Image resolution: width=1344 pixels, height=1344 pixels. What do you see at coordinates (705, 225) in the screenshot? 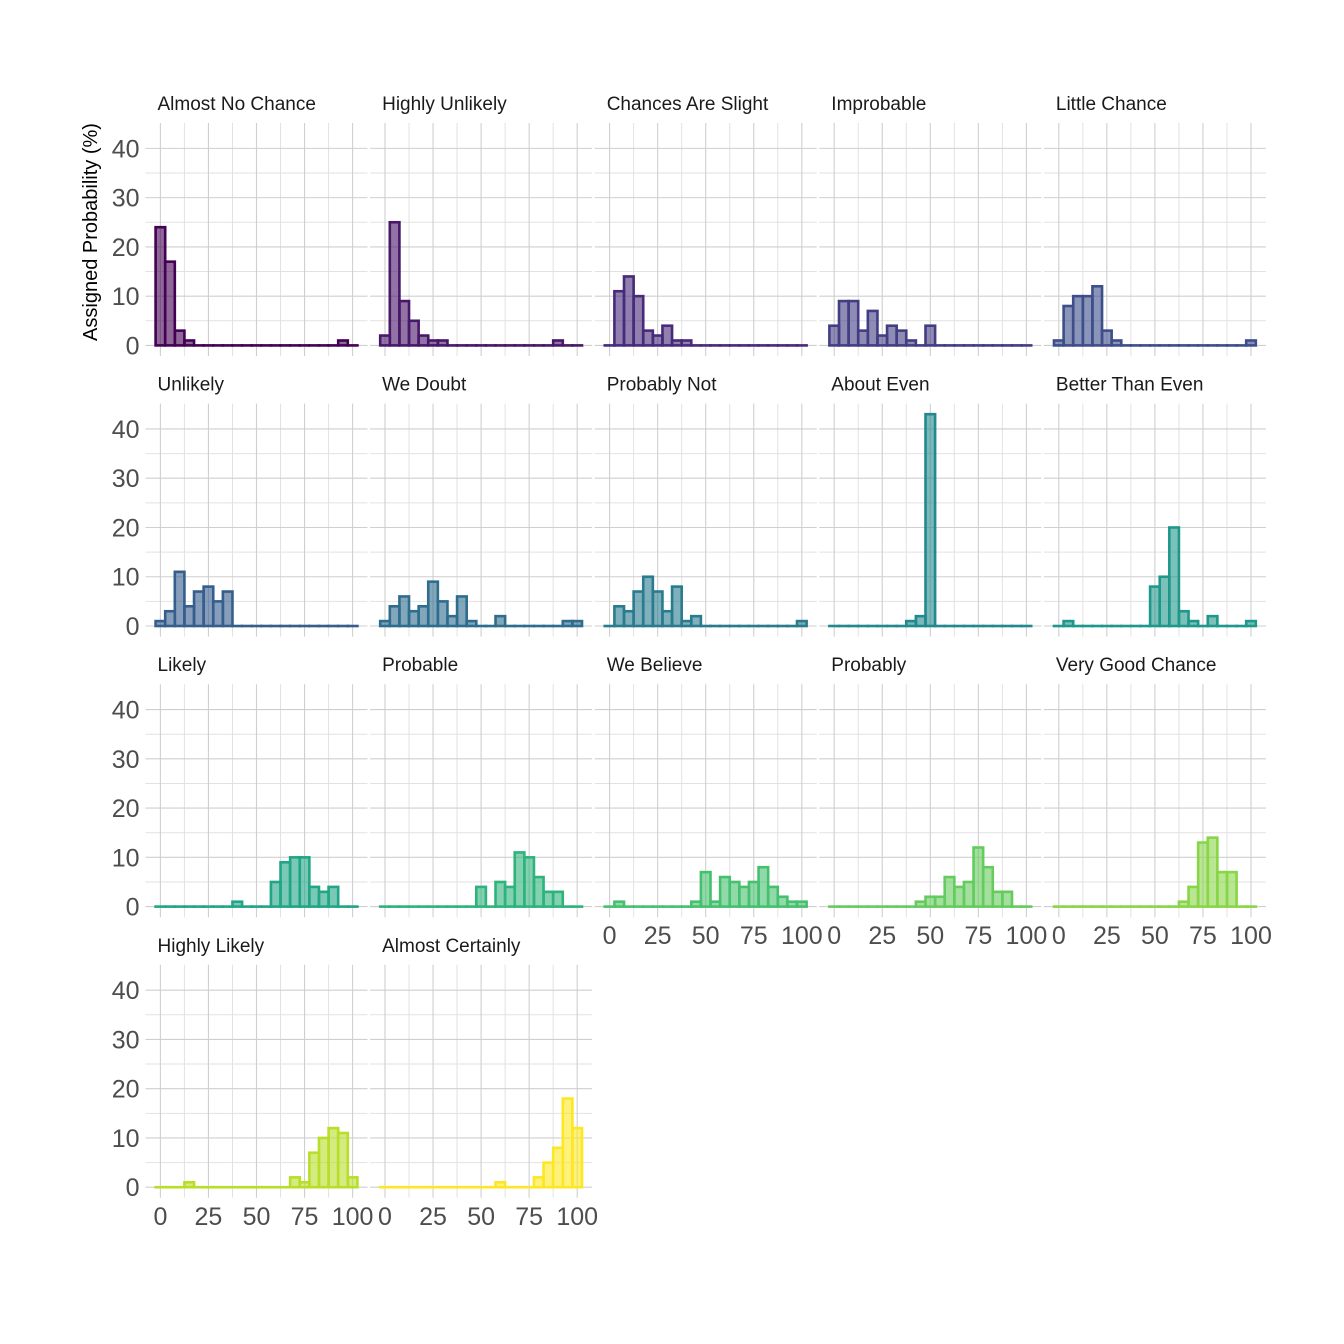
I see `facet-panel: Chances Are Slight` at bounding box center [705, 225].